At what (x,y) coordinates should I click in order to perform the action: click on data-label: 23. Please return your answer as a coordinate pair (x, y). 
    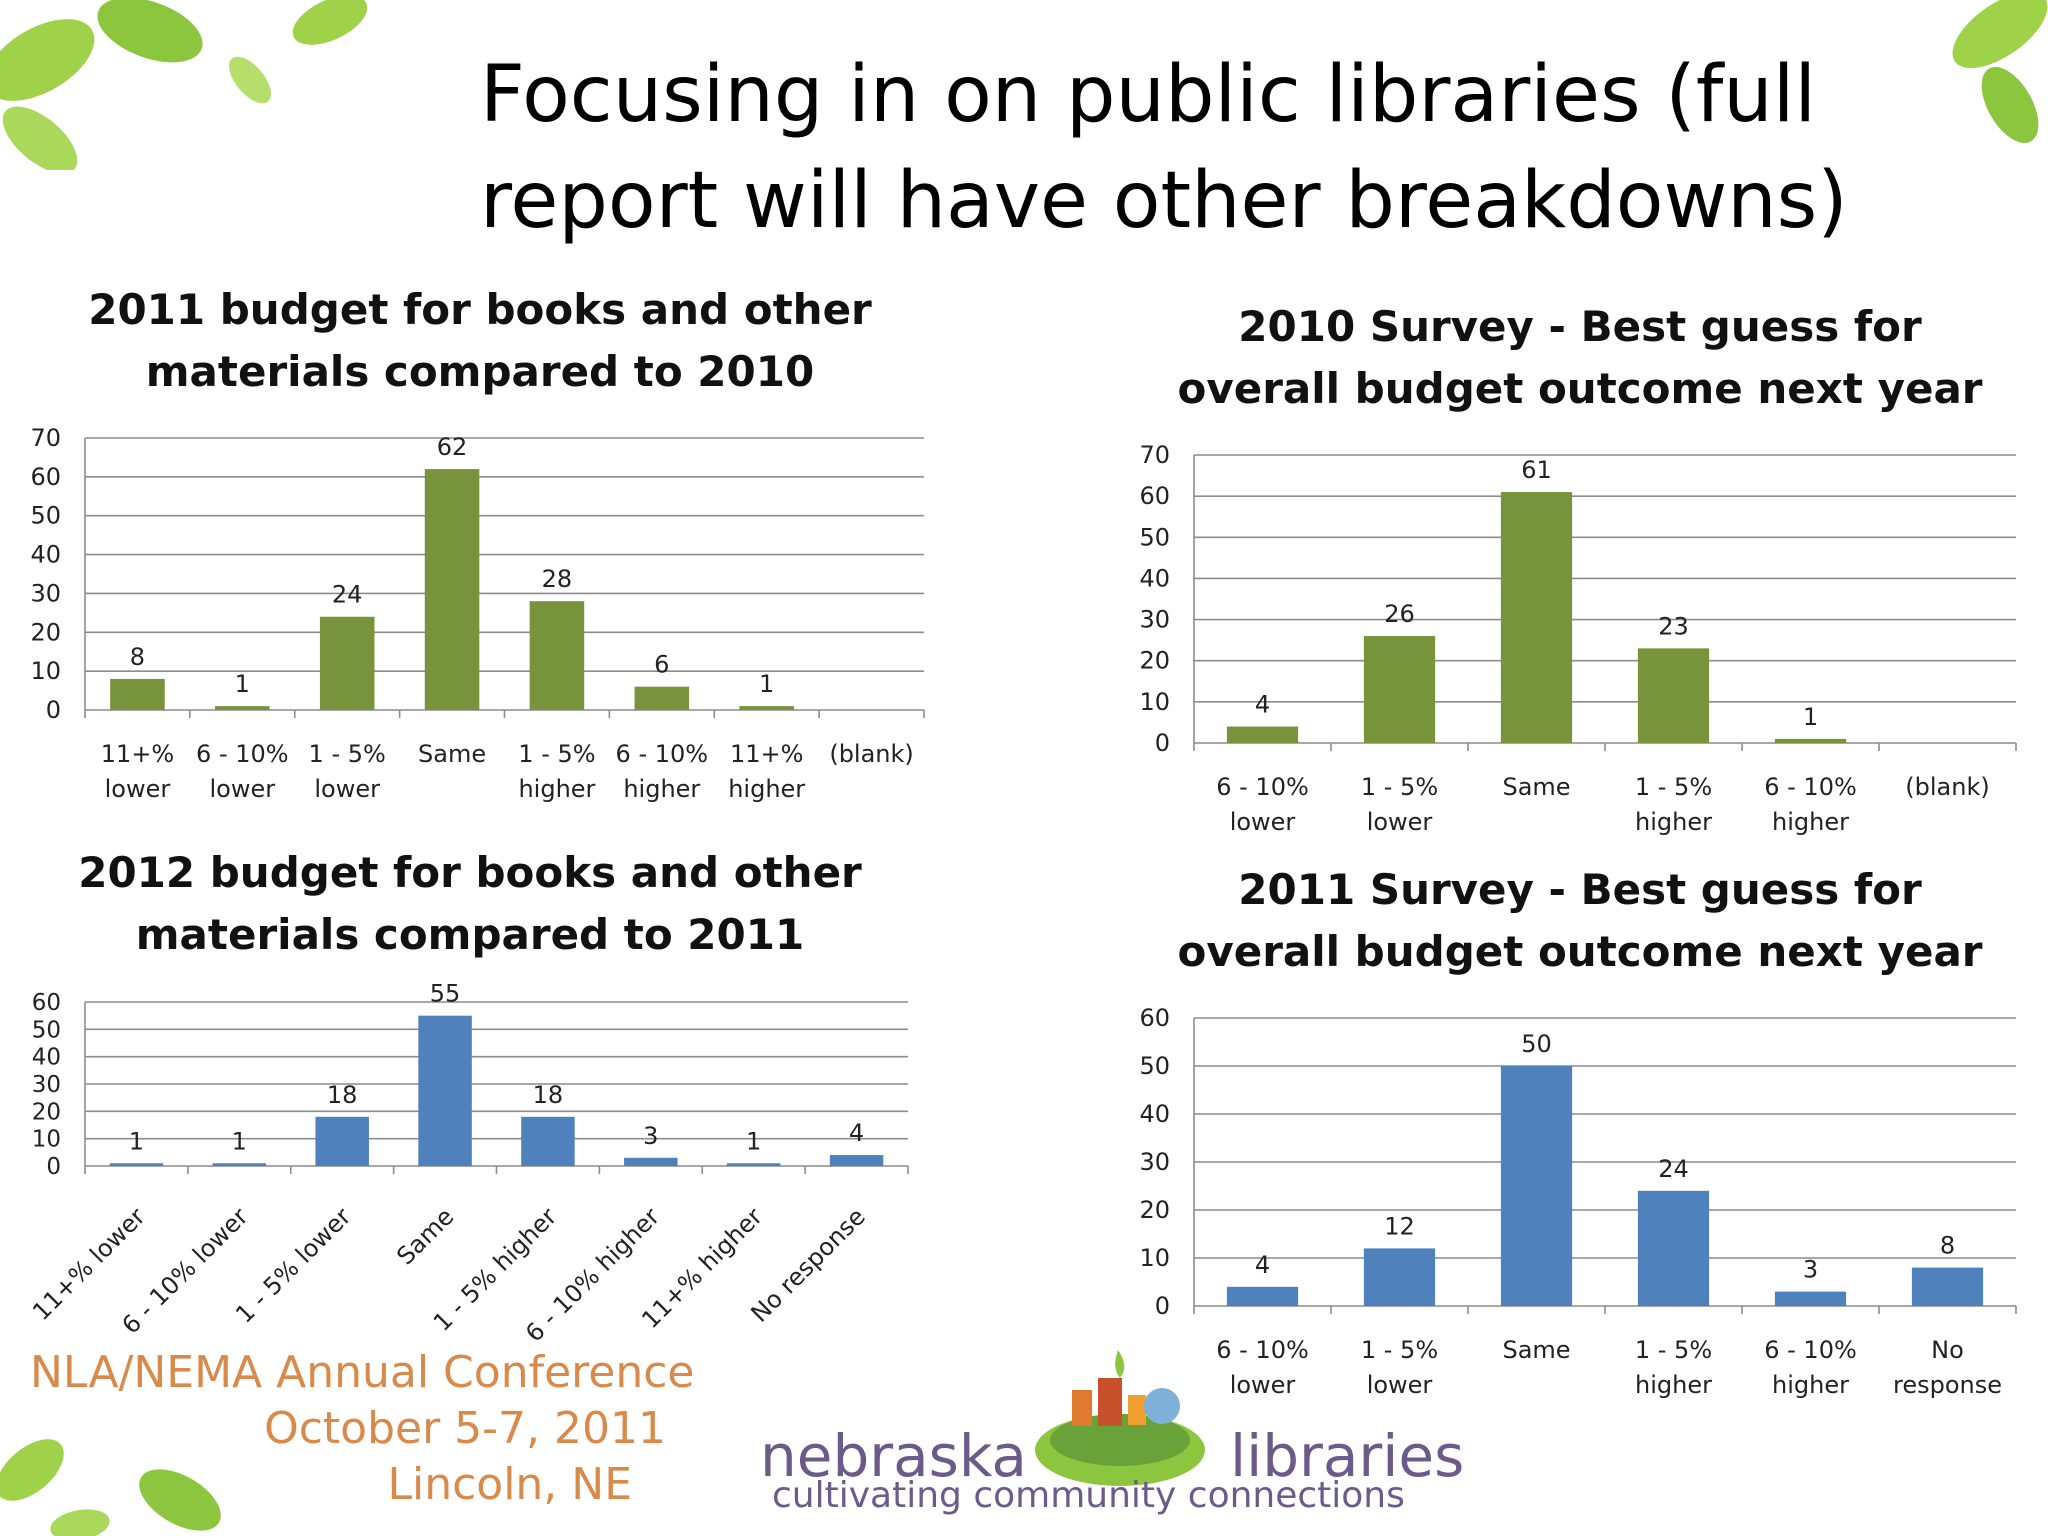
    Looking at the image, I should click on (1673, 626).